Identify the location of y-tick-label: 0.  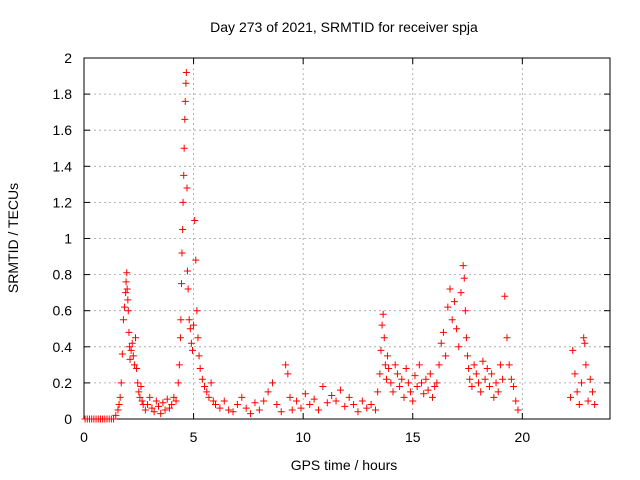
(68, 419).